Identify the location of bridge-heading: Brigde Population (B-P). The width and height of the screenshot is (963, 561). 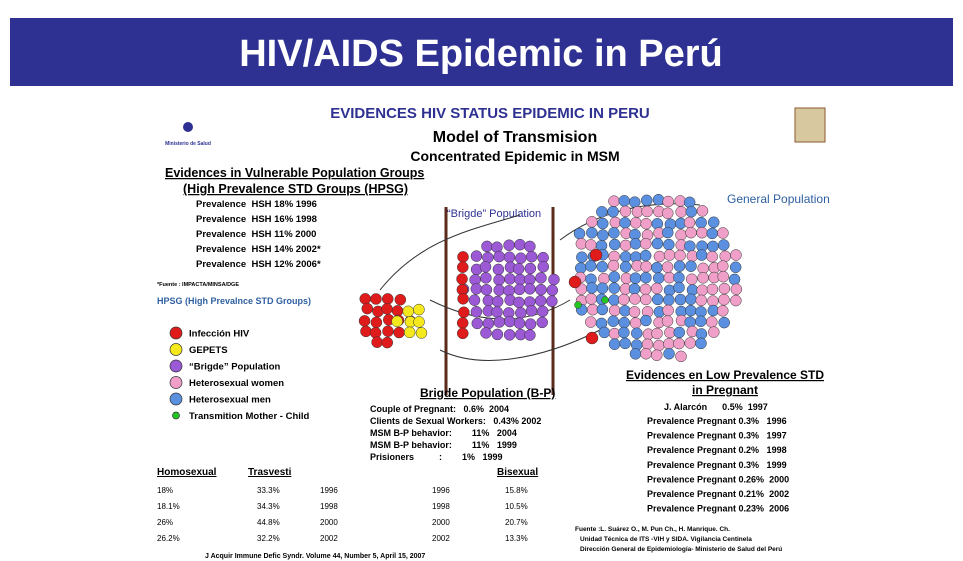
(487, 393).